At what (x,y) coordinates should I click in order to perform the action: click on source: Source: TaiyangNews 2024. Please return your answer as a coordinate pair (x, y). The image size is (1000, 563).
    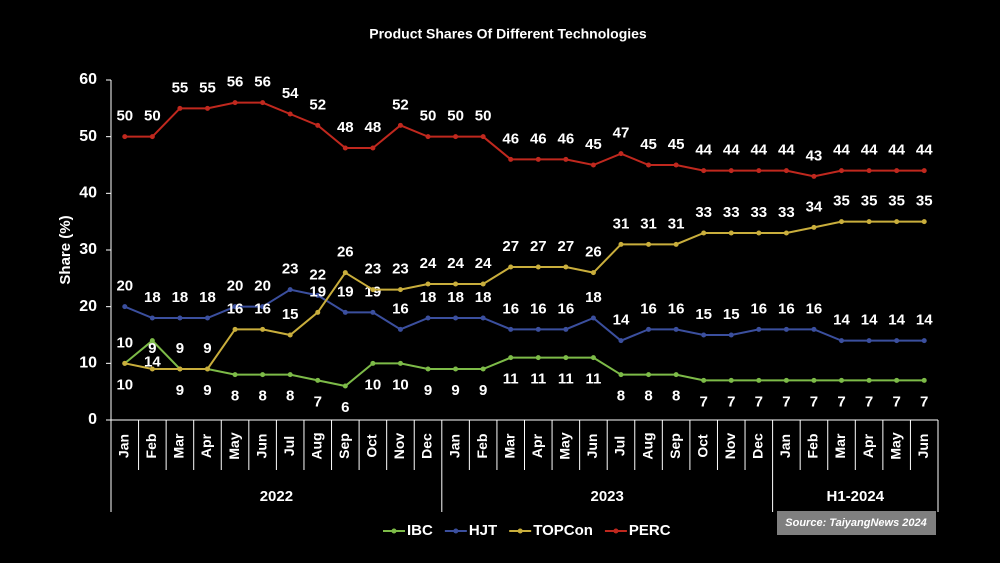
    Looking at the image, I should click on (855, 523).